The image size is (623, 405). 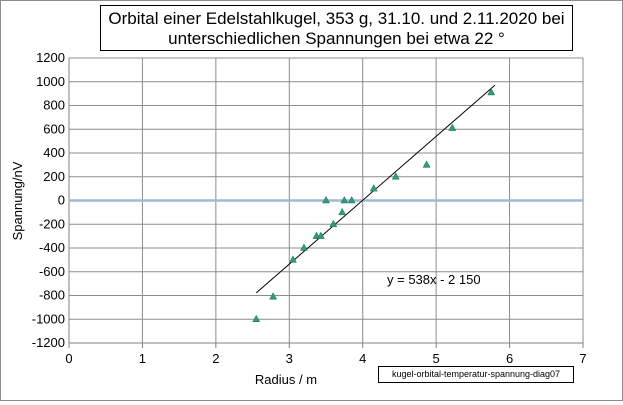 I want to click on y-tick-label: -1200, so click(x=48, y=342).